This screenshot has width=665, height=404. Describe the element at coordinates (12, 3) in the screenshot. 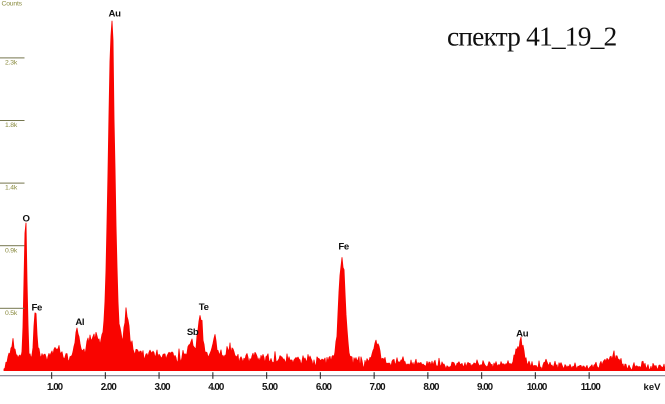

I see `svg-text: Counts` at that location.